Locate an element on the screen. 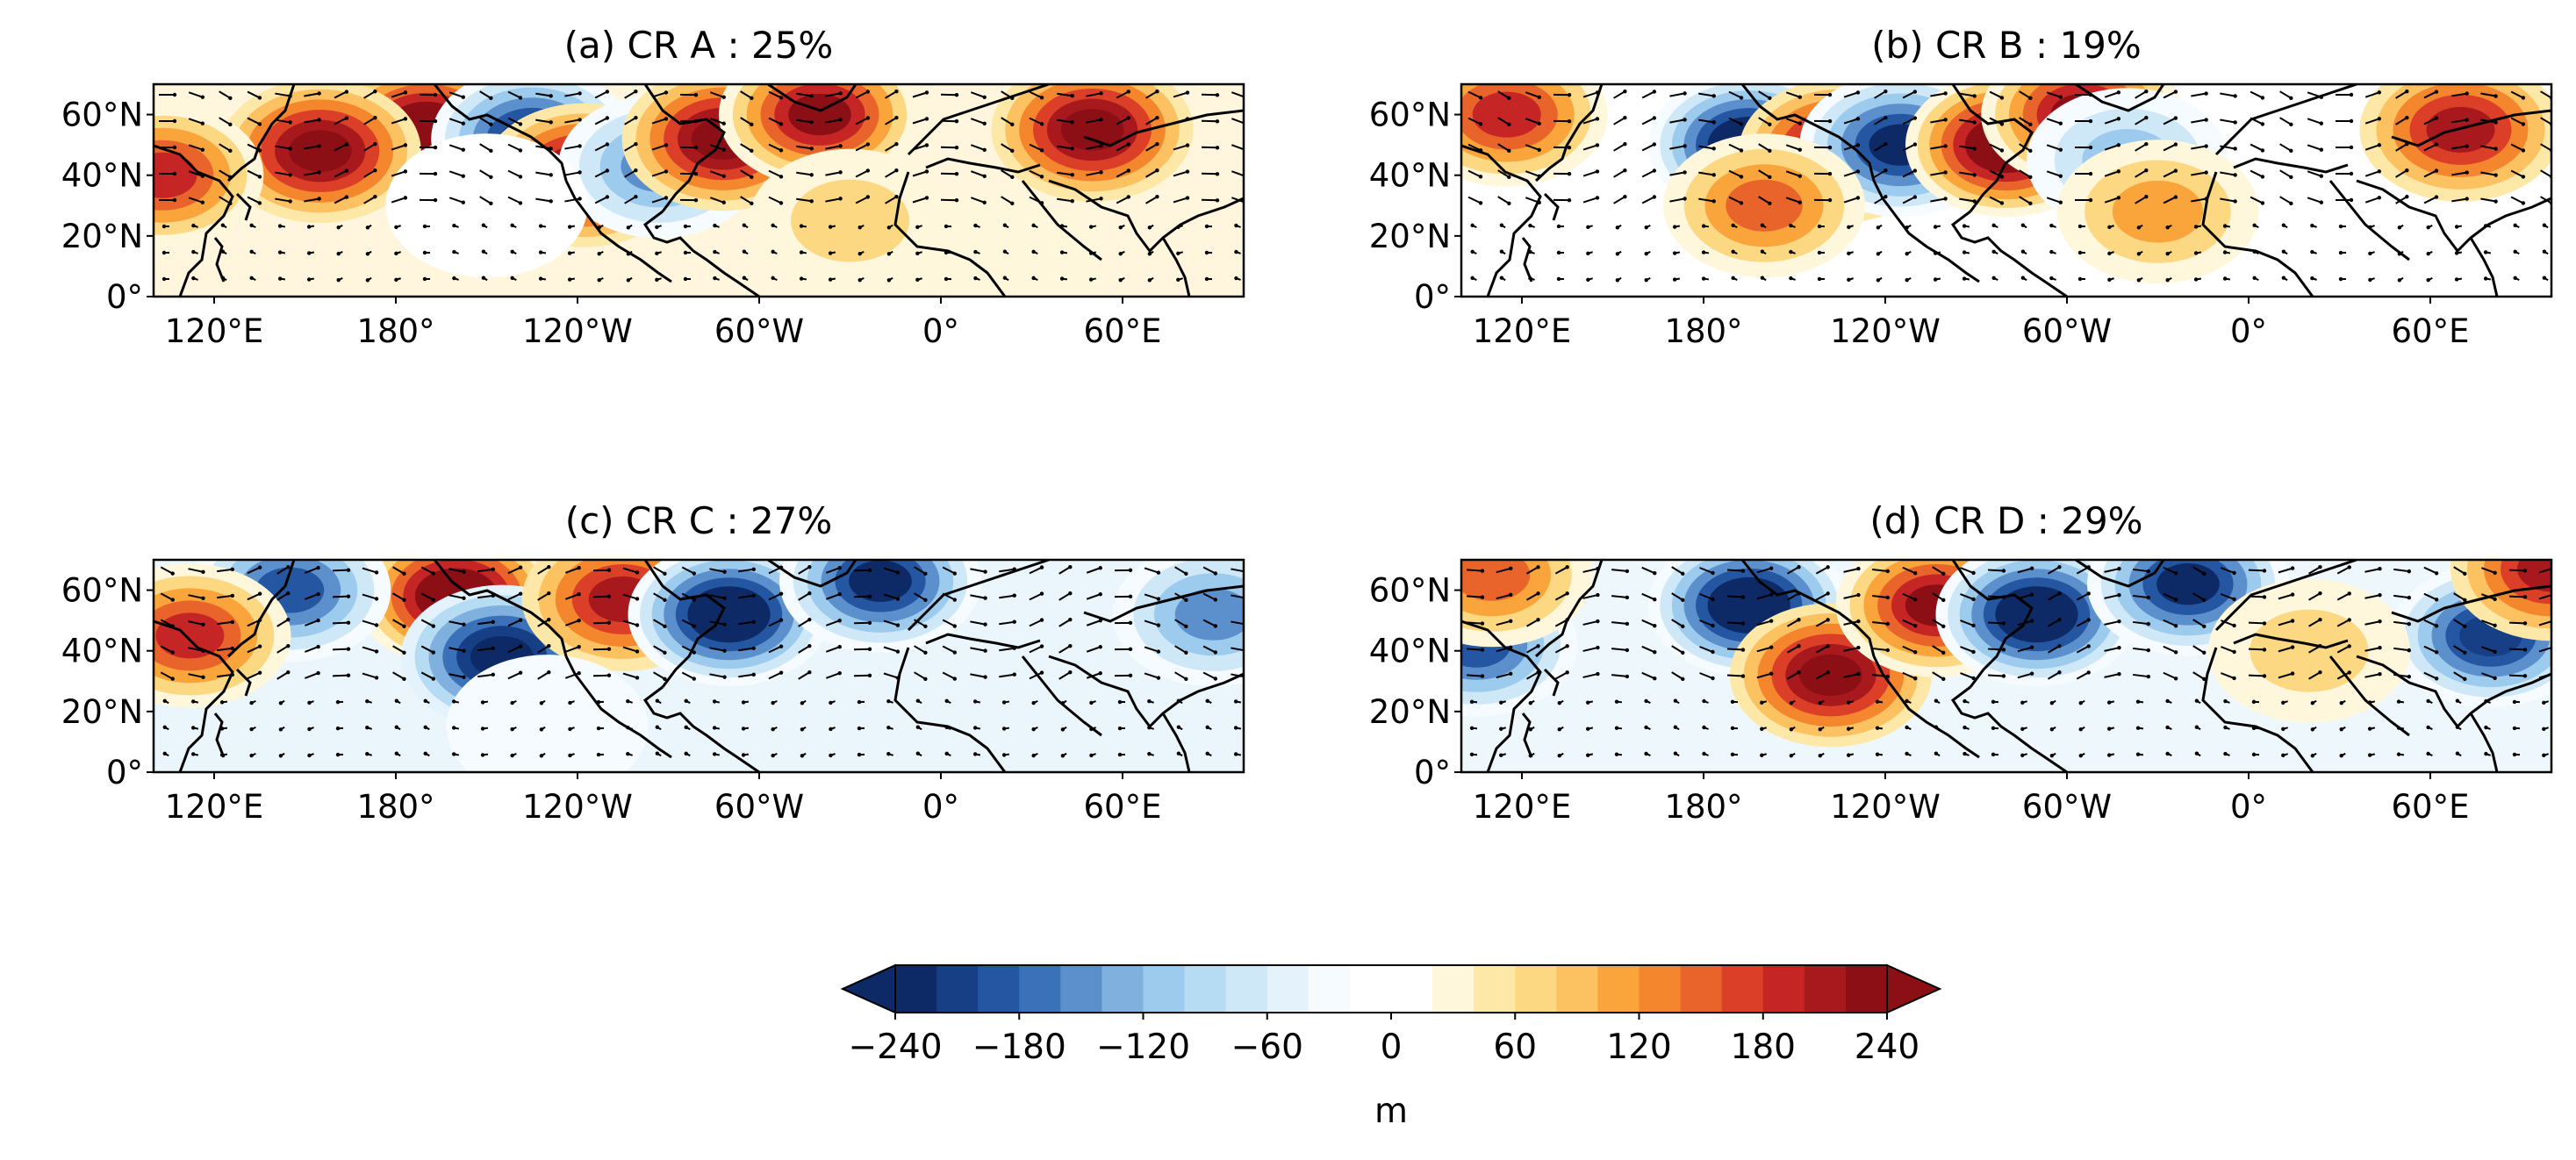 The image size is (2576, 1160). colorbar-max-extension is located at coordinates (1914, 988).